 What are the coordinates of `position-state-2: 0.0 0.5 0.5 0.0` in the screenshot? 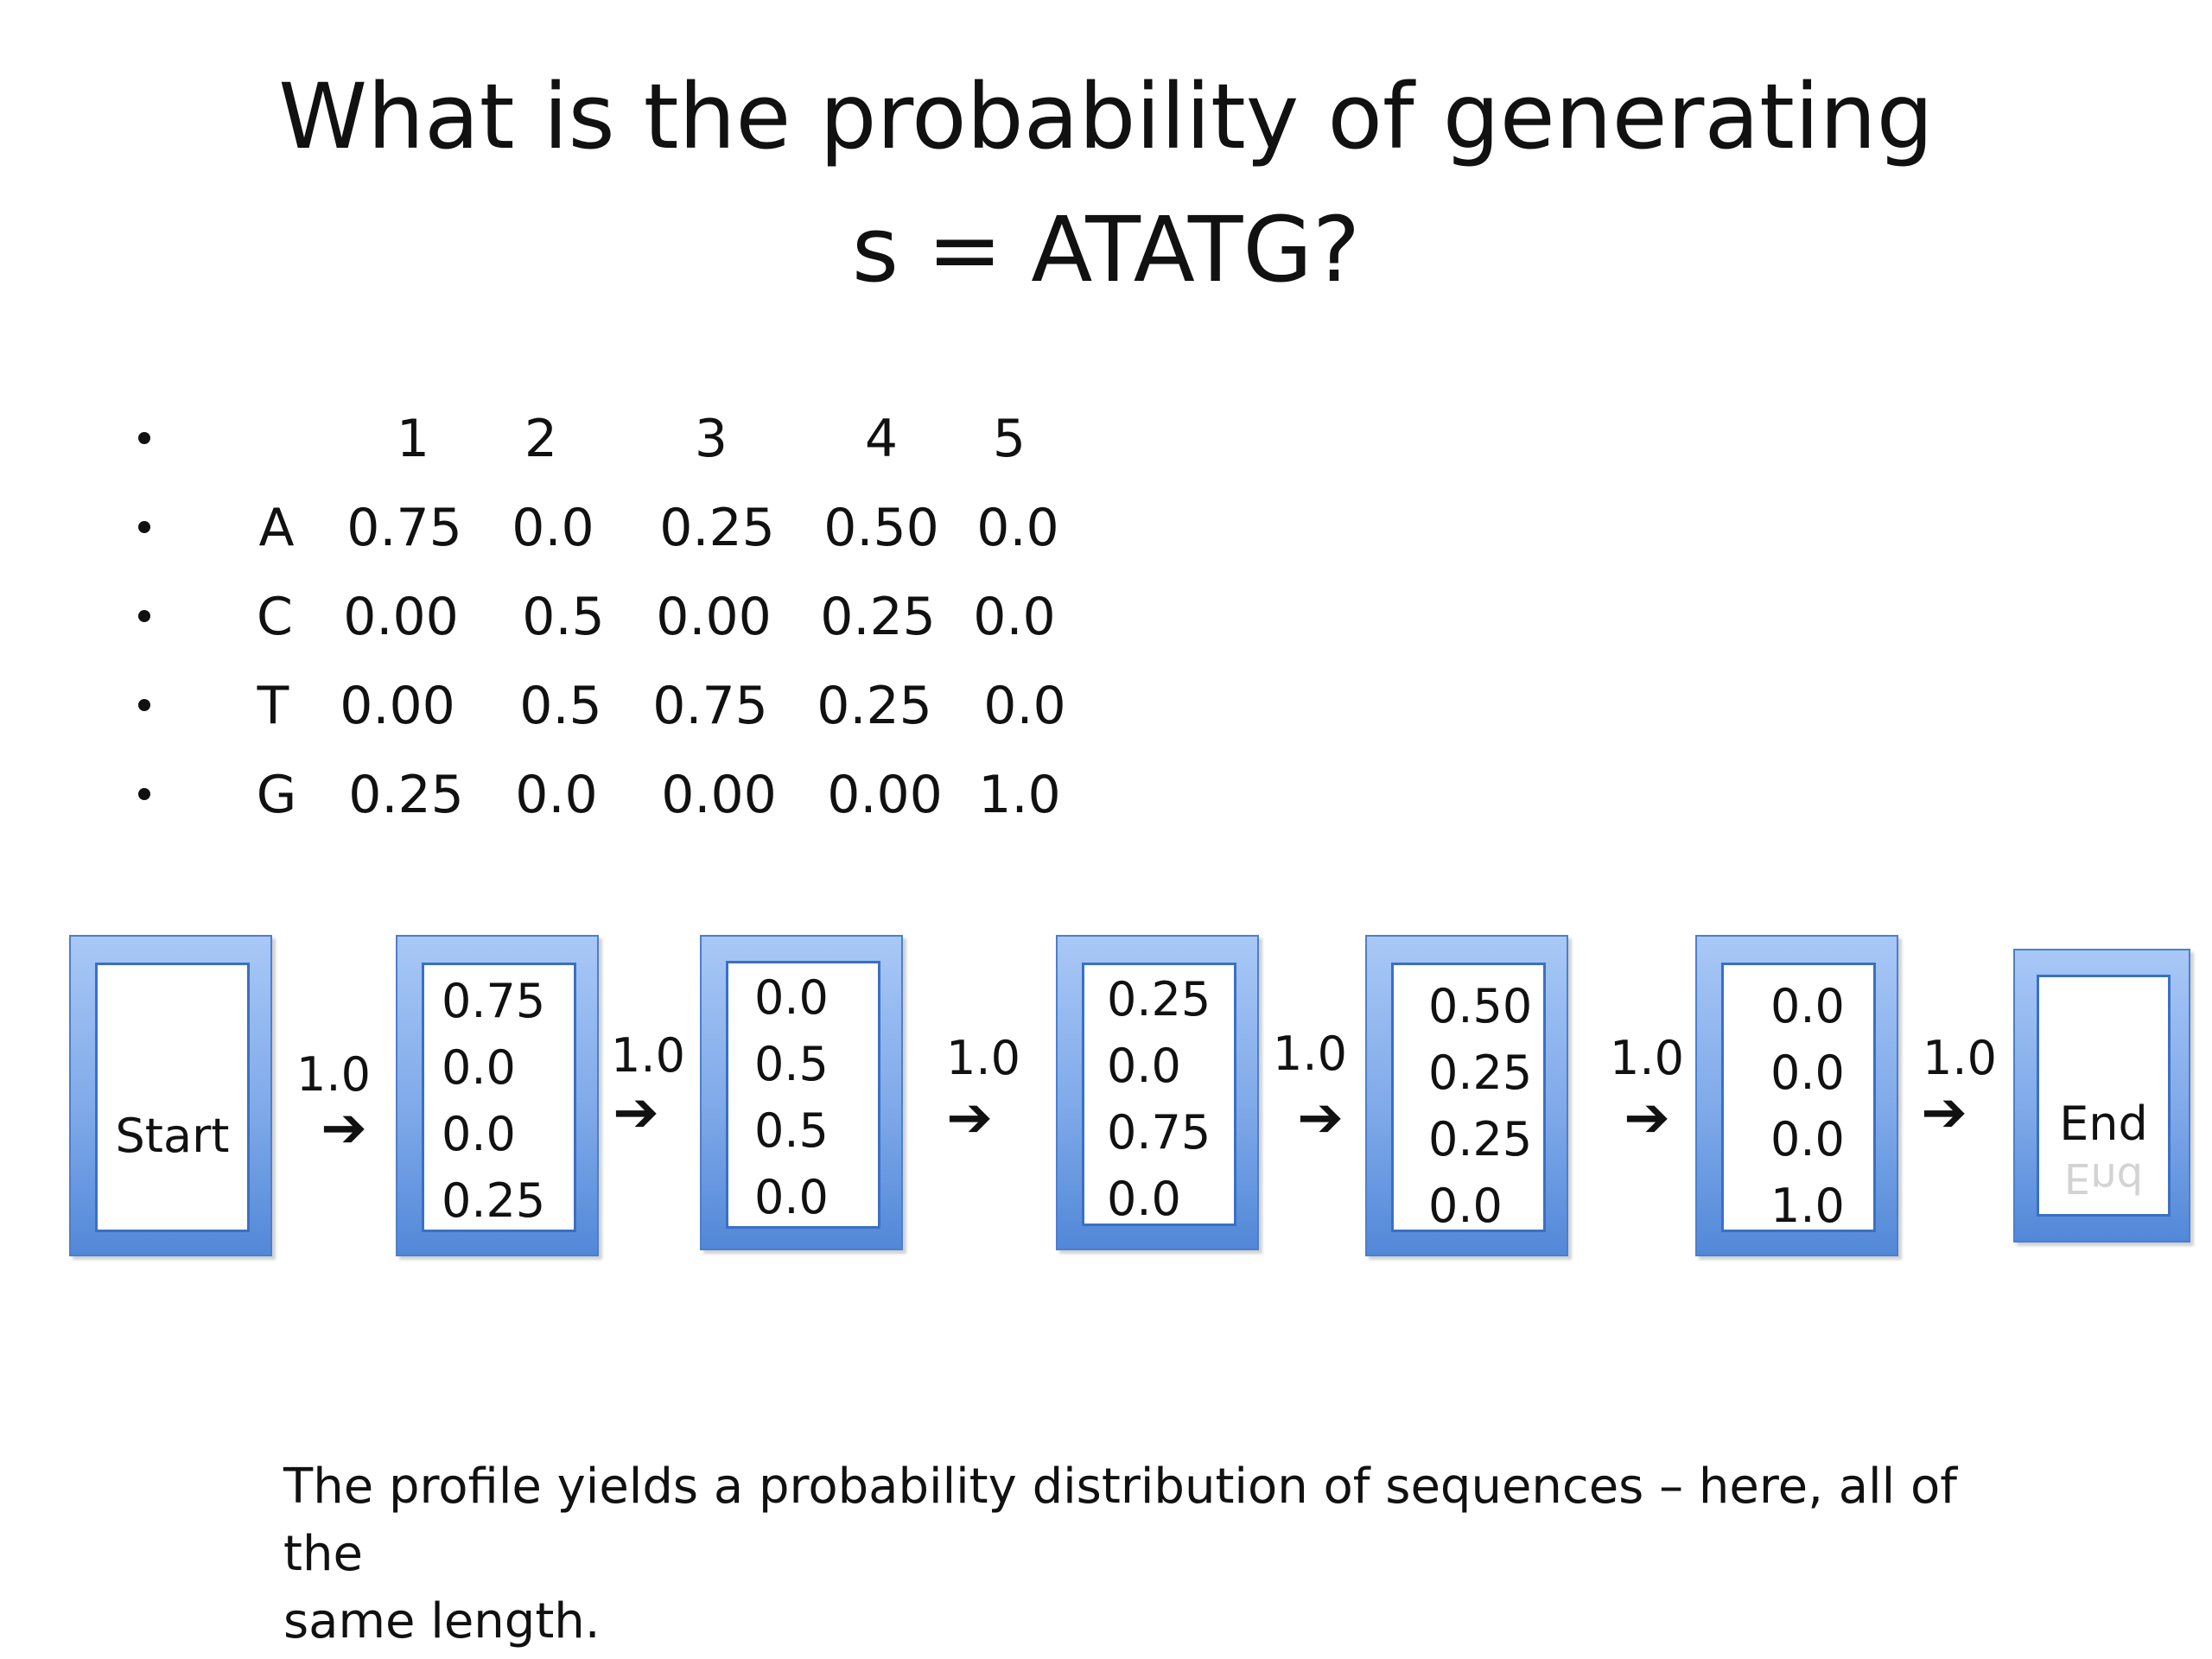 It's located at (801, 1092).